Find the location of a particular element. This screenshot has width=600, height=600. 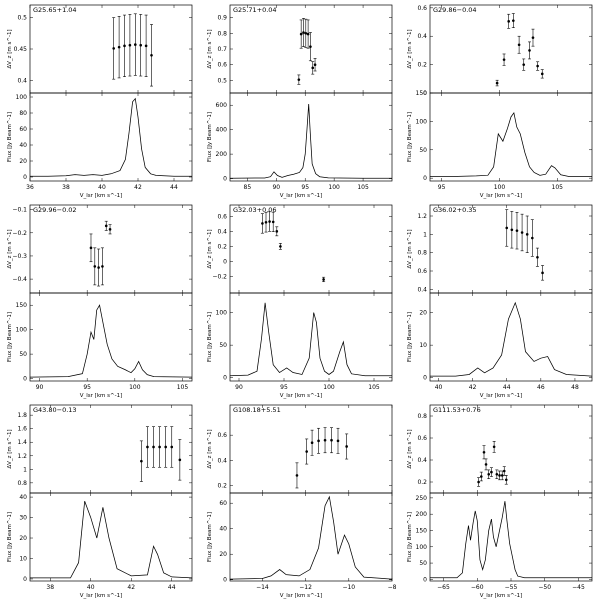

top-y-tick-label: 1.2 is located at coordinates (22, 456).